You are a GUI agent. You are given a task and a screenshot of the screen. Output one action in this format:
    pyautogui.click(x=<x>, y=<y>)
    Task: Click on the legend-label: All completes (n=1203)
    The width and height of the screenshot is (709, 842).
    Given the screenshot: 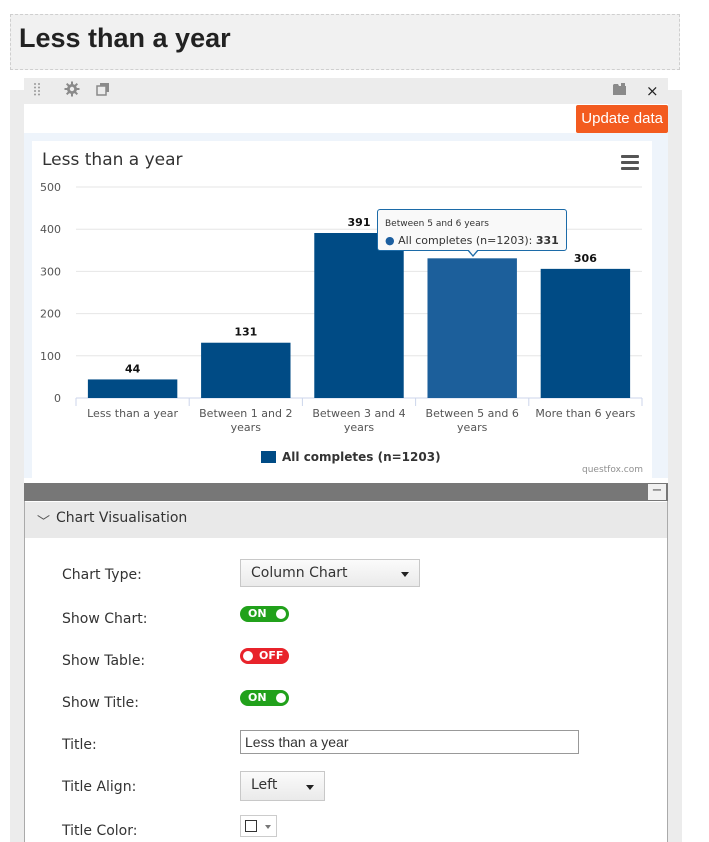 What is the action you would take?
    pyautogui.click(x=361, y=457)
    